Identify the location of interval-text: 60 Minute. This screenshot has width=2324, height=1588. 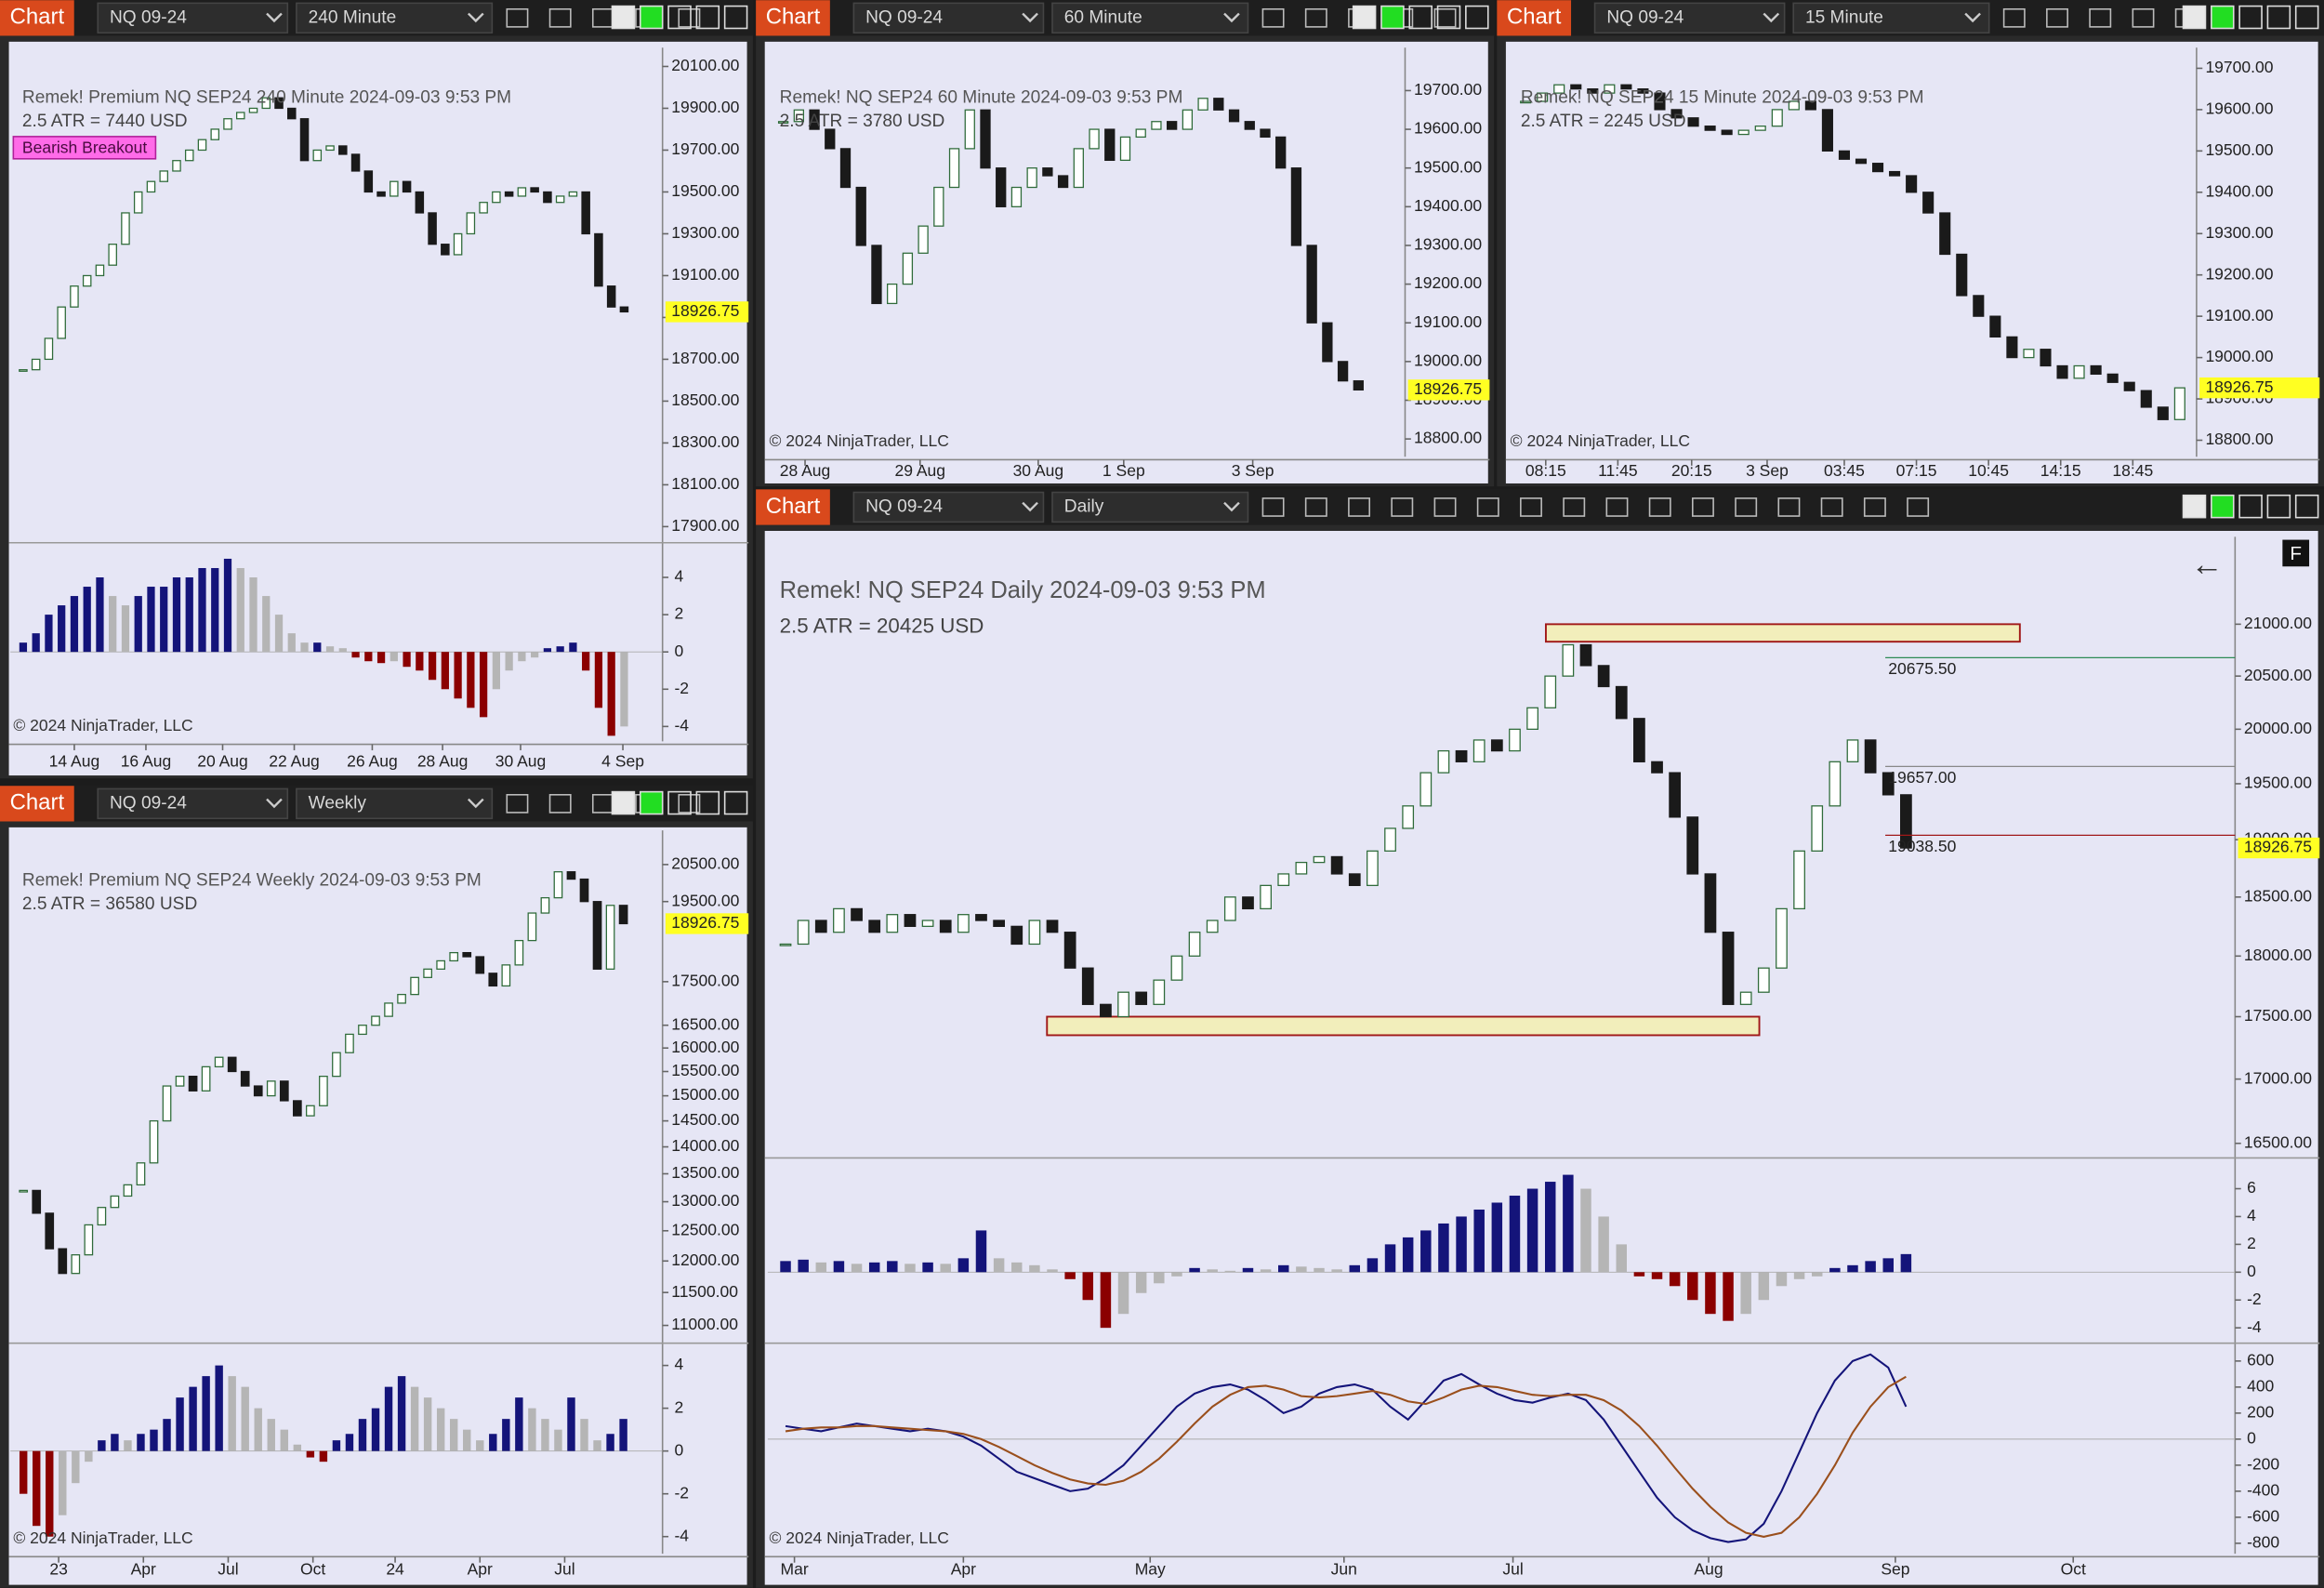
(1103, 17).